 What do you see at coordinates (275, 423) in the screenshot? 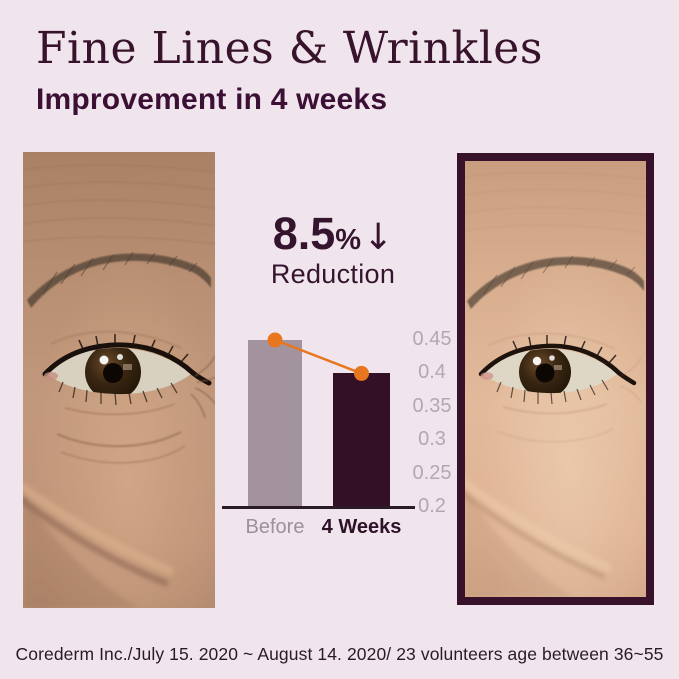
I see `bar-before` at bounding box center [275, 423].